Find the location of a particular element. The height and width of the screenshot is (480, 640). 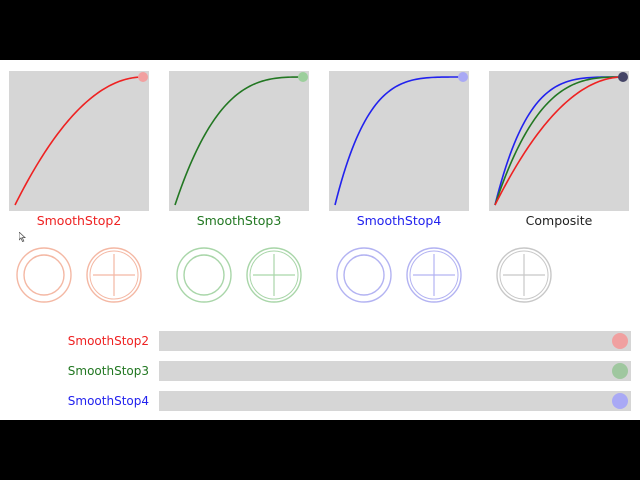

curve-plot-smoothstop2 is located at coordinates (81, 139).